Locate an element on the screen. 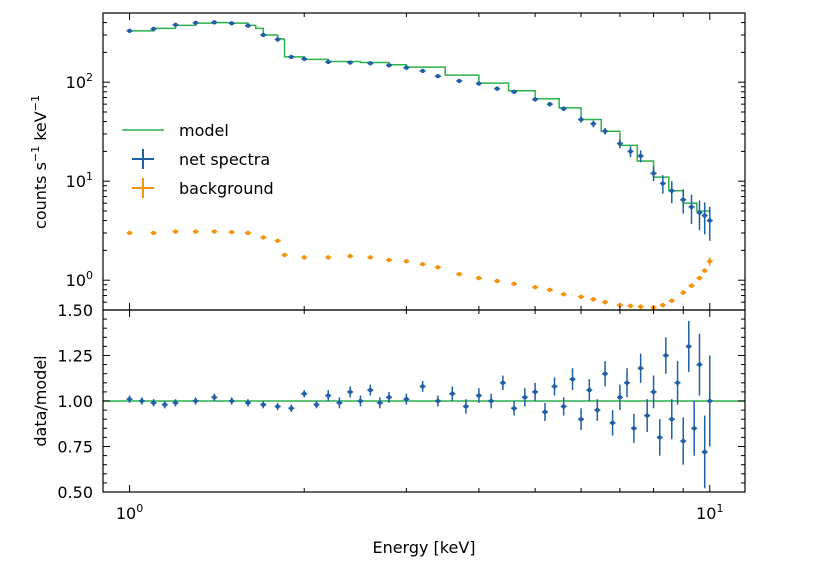  legend-background-marker is located at coordinates (143, 188).